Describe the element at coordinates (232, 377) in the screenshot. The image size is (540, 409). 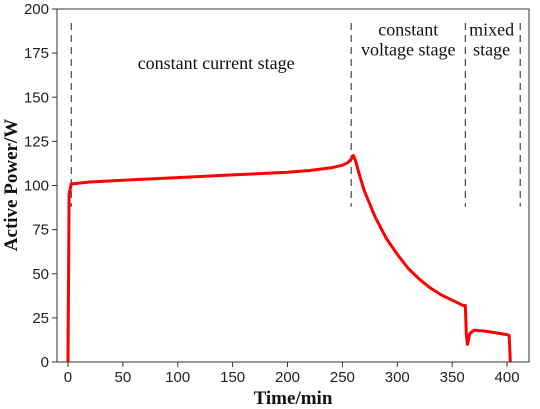
I see `x-tick-label: 150` at that location.